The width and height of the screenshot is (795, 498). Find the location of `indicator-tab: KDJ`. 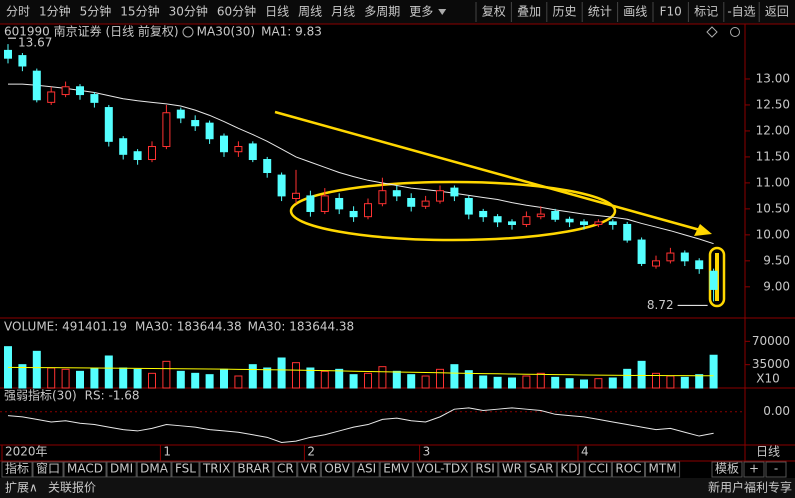

indicator-tab: KDJ is located at coordinates (570, 469).